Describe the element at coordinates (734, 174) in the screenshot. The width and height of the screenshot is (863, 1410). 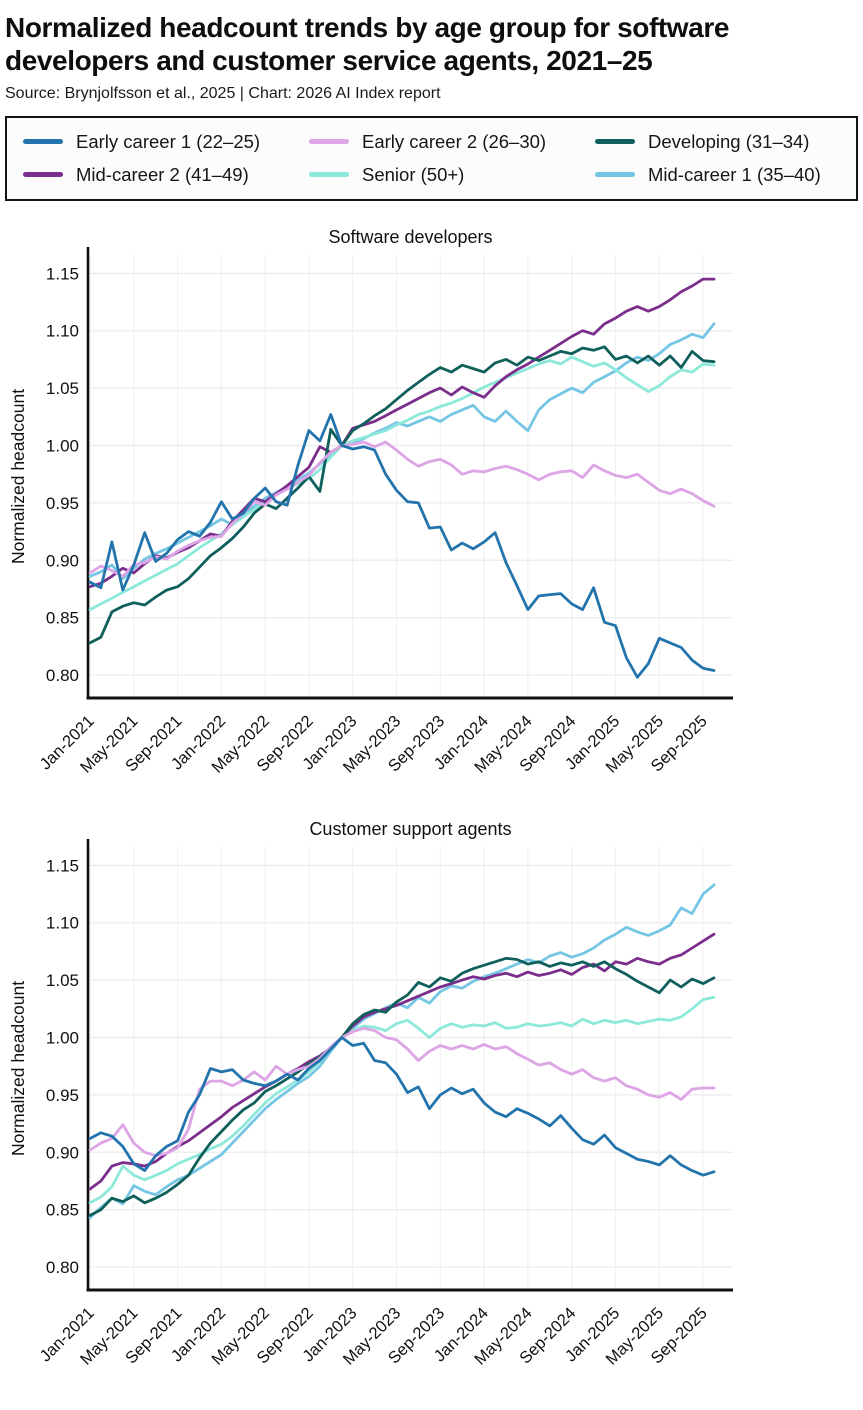
I see `legend-label-mid-career-1: Mid-career 1 (35–40)` at that location.